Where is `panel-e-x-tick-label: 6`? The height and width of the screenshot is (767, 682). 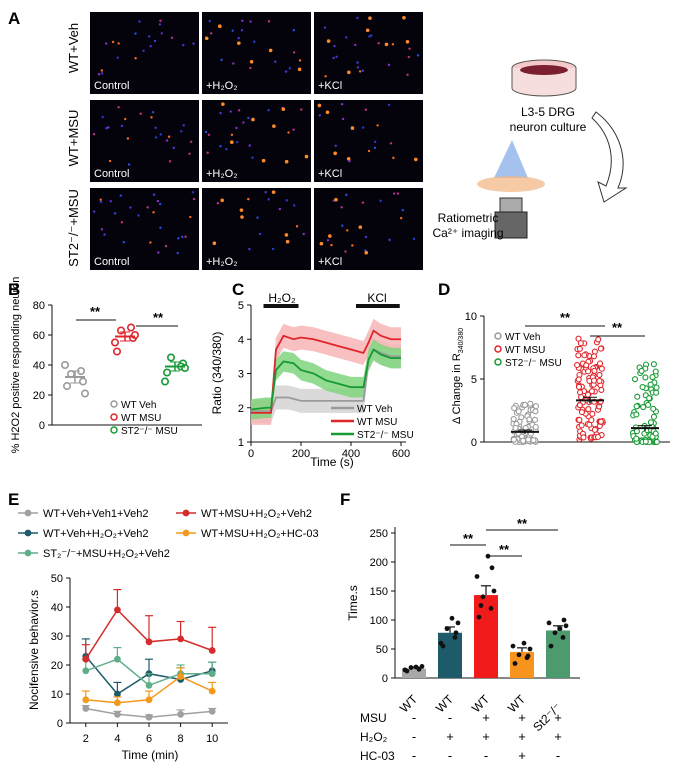 panel-e-x-tick-label: 6 is located at coordinates (149, 739).